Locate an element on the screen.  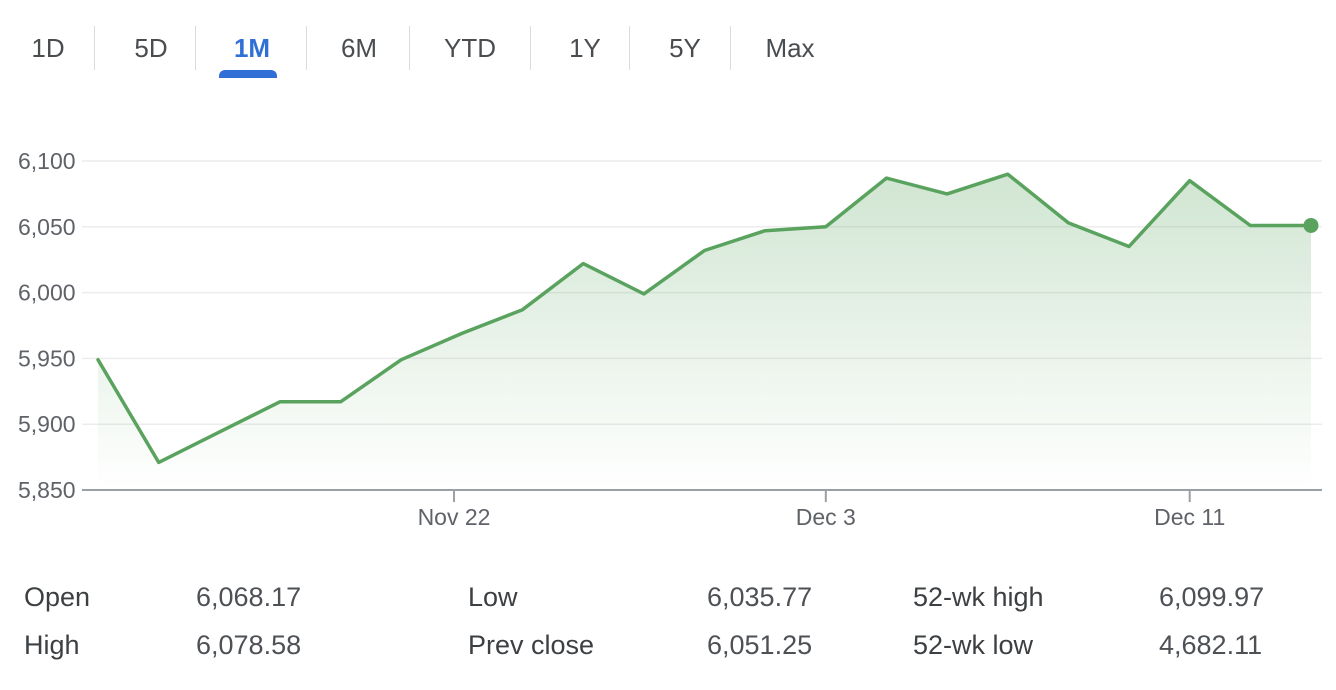
x-tick-label: Nov 22 is located at coordinates (454, 517).